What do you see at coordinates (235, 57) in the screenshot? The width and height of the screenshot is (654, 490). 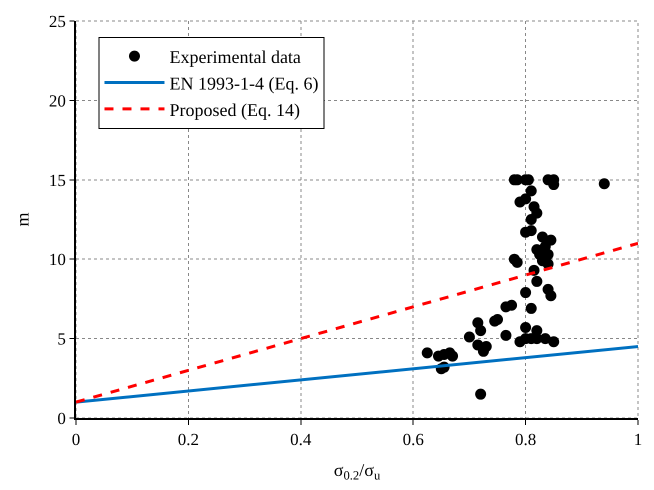 I see `legend-label: Experimental data` at bounding box center [235, 57].